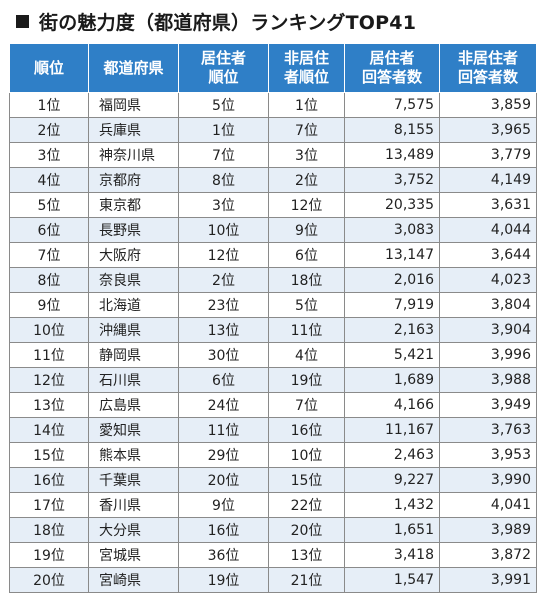  What do you see at coordinates (49, 68) in the screenshot?
I see `header-rank: 順位` at bounding box center [49, 68].